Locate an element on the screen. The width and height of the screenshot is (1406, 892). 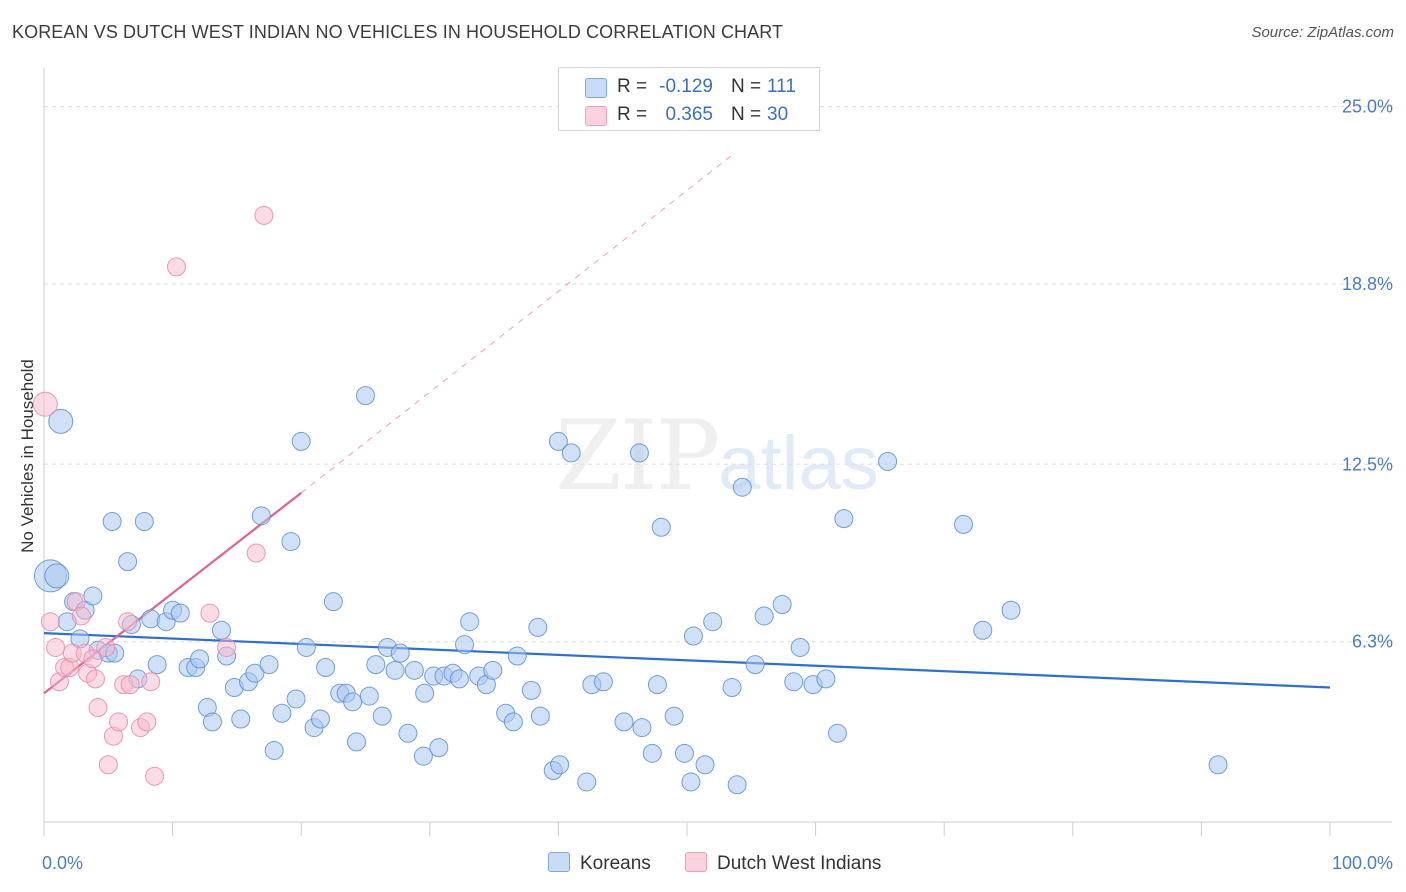
koreans-legend-label: Koreans is located at coordinates (615, 863).